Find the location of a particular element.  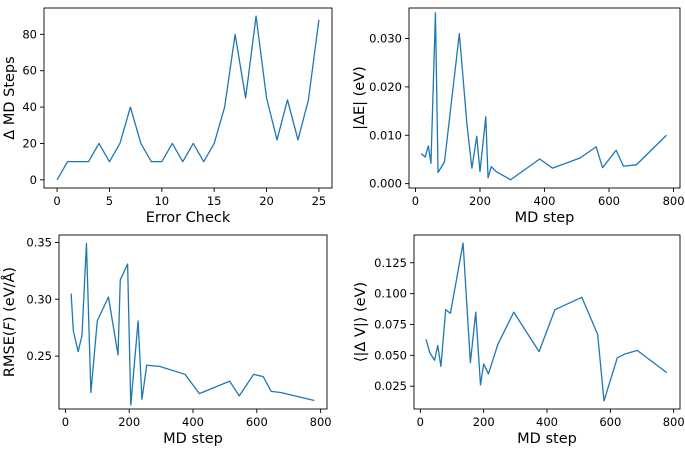

y-tick-label: 40 is located at coordinates (29, 107).